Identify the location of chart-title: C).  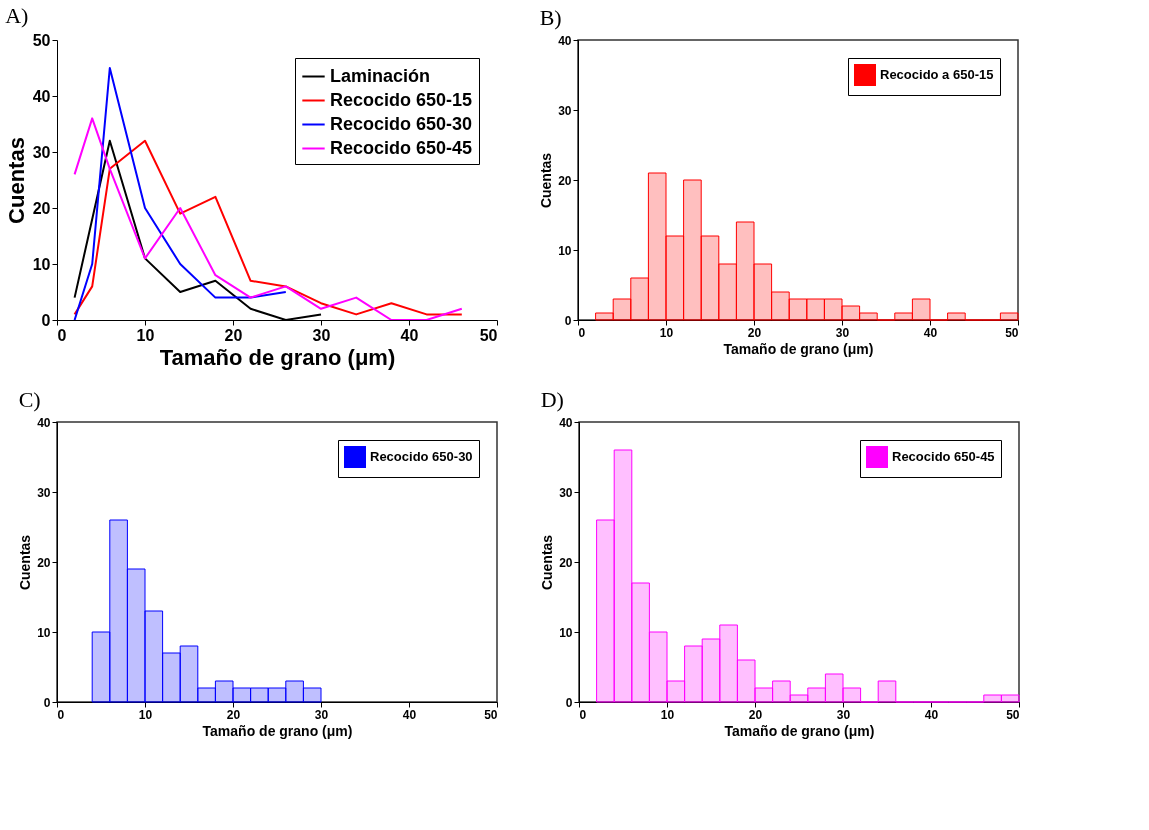
(29, 399).